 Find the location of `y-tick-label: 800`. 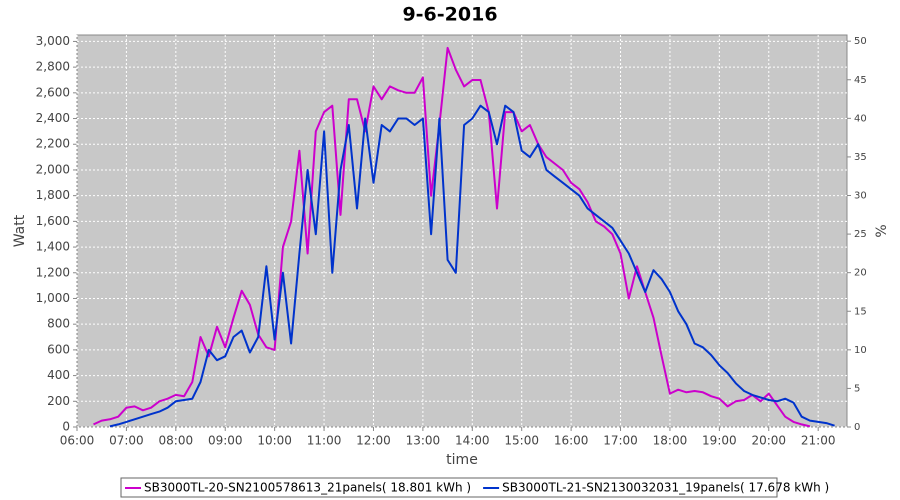

y-tick-label: 800 is located at coordinates (58, 324).